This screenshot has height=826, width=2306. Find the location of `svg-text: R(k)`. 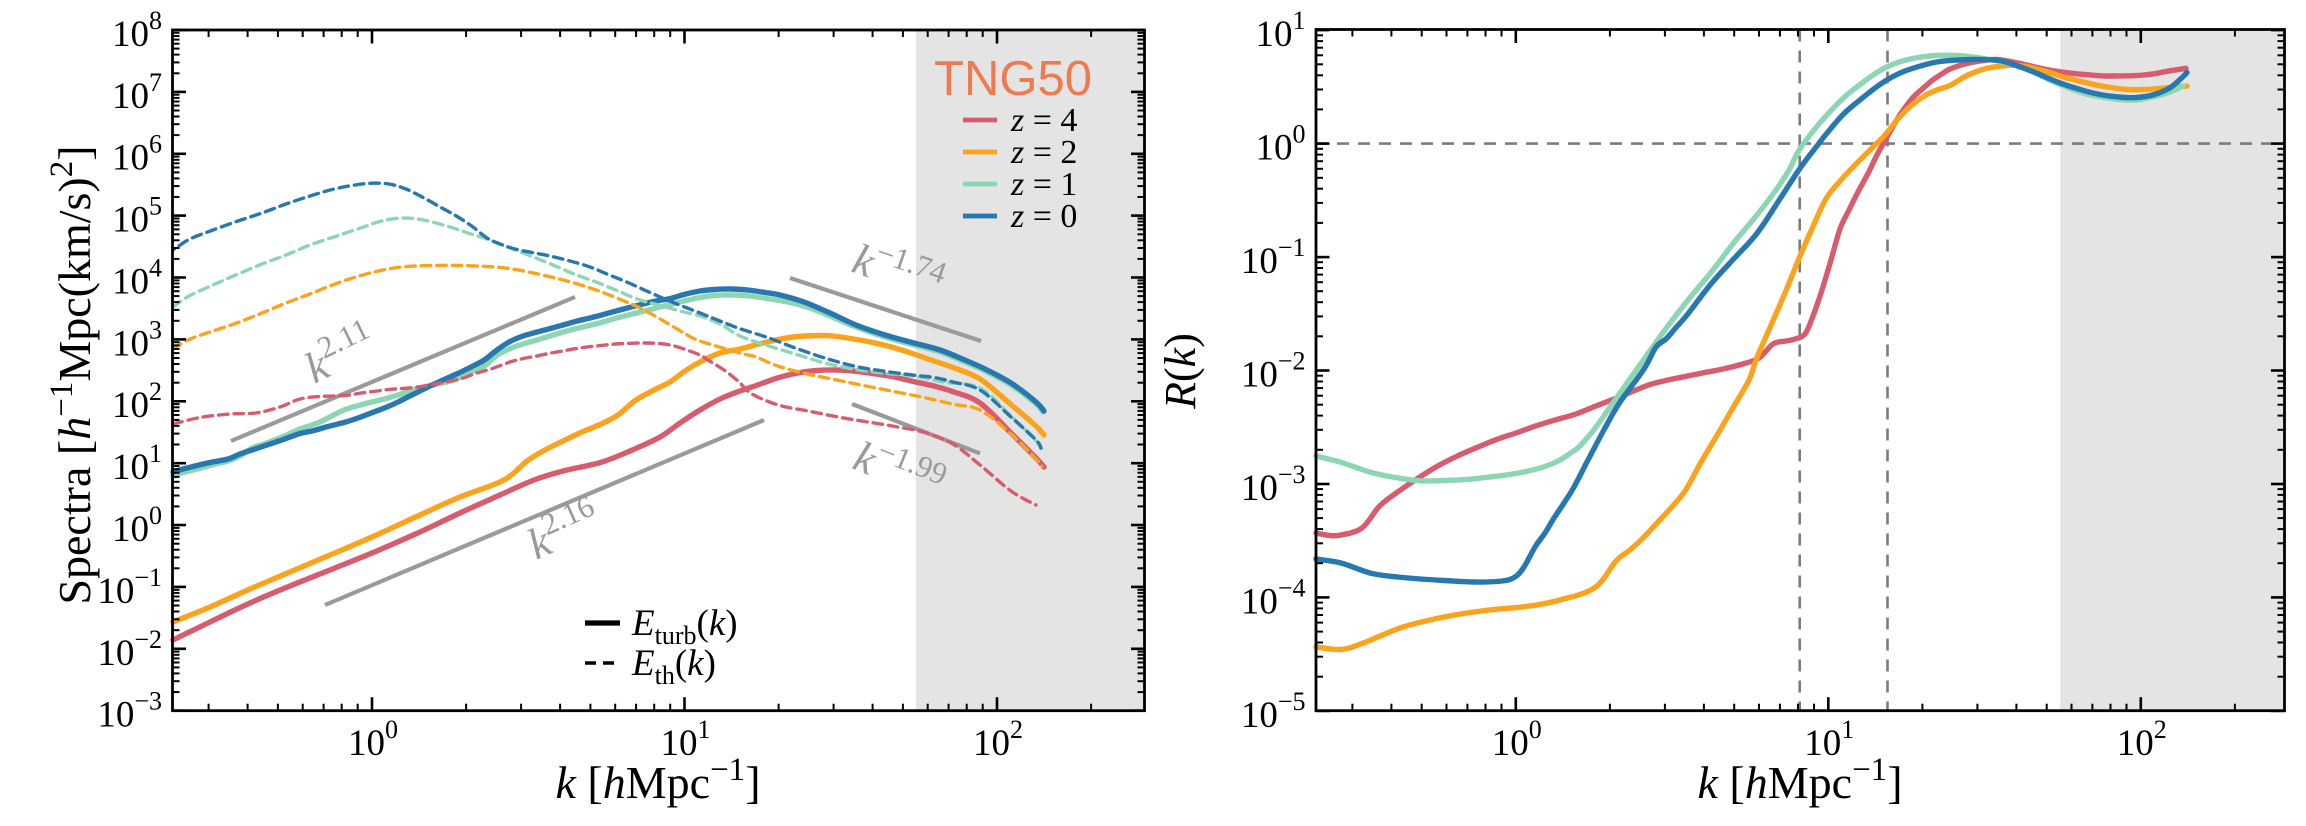

svg-text: R(k) is located at coordinates (1180, 371).